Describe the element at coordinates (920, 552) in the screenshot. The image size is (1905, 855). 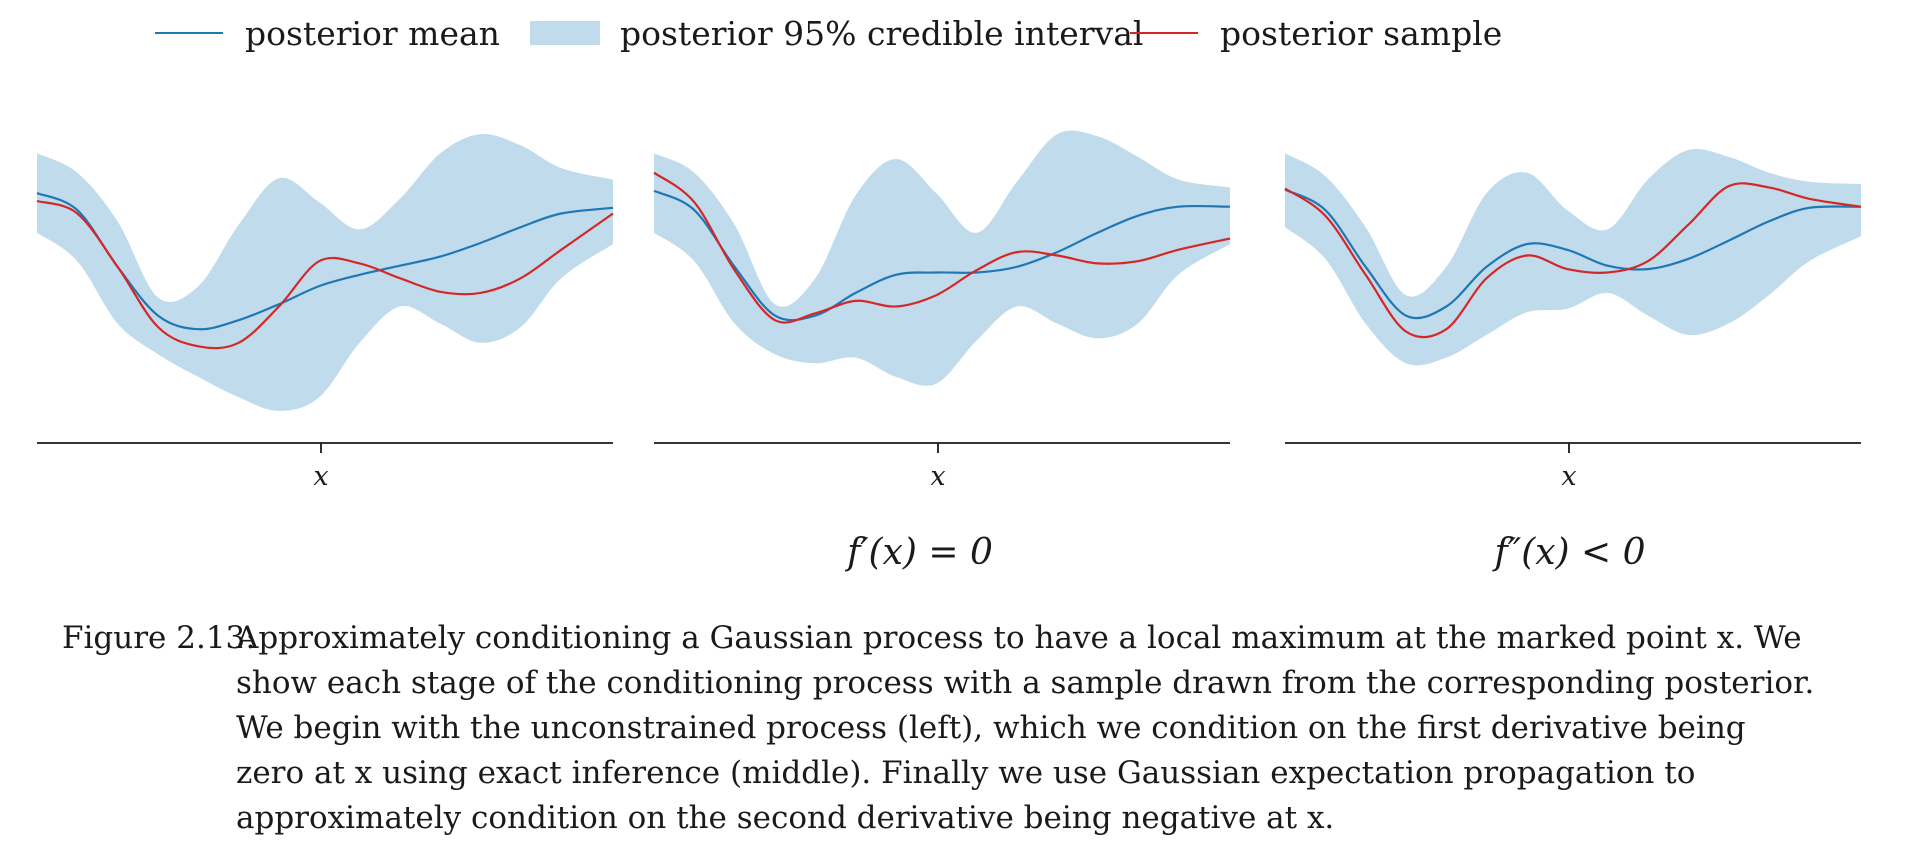
I see `condition-label-middle: f′(x) = 0` at that location.